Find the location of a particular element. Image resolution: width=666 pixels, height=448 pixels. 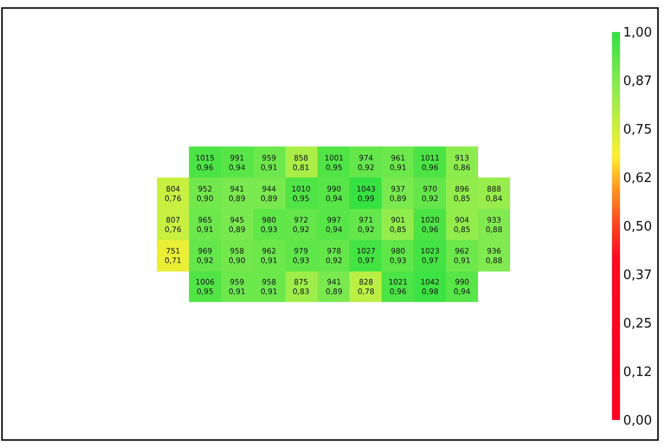

color-bar-label: 0,37 is located at coordinates (637, 276).